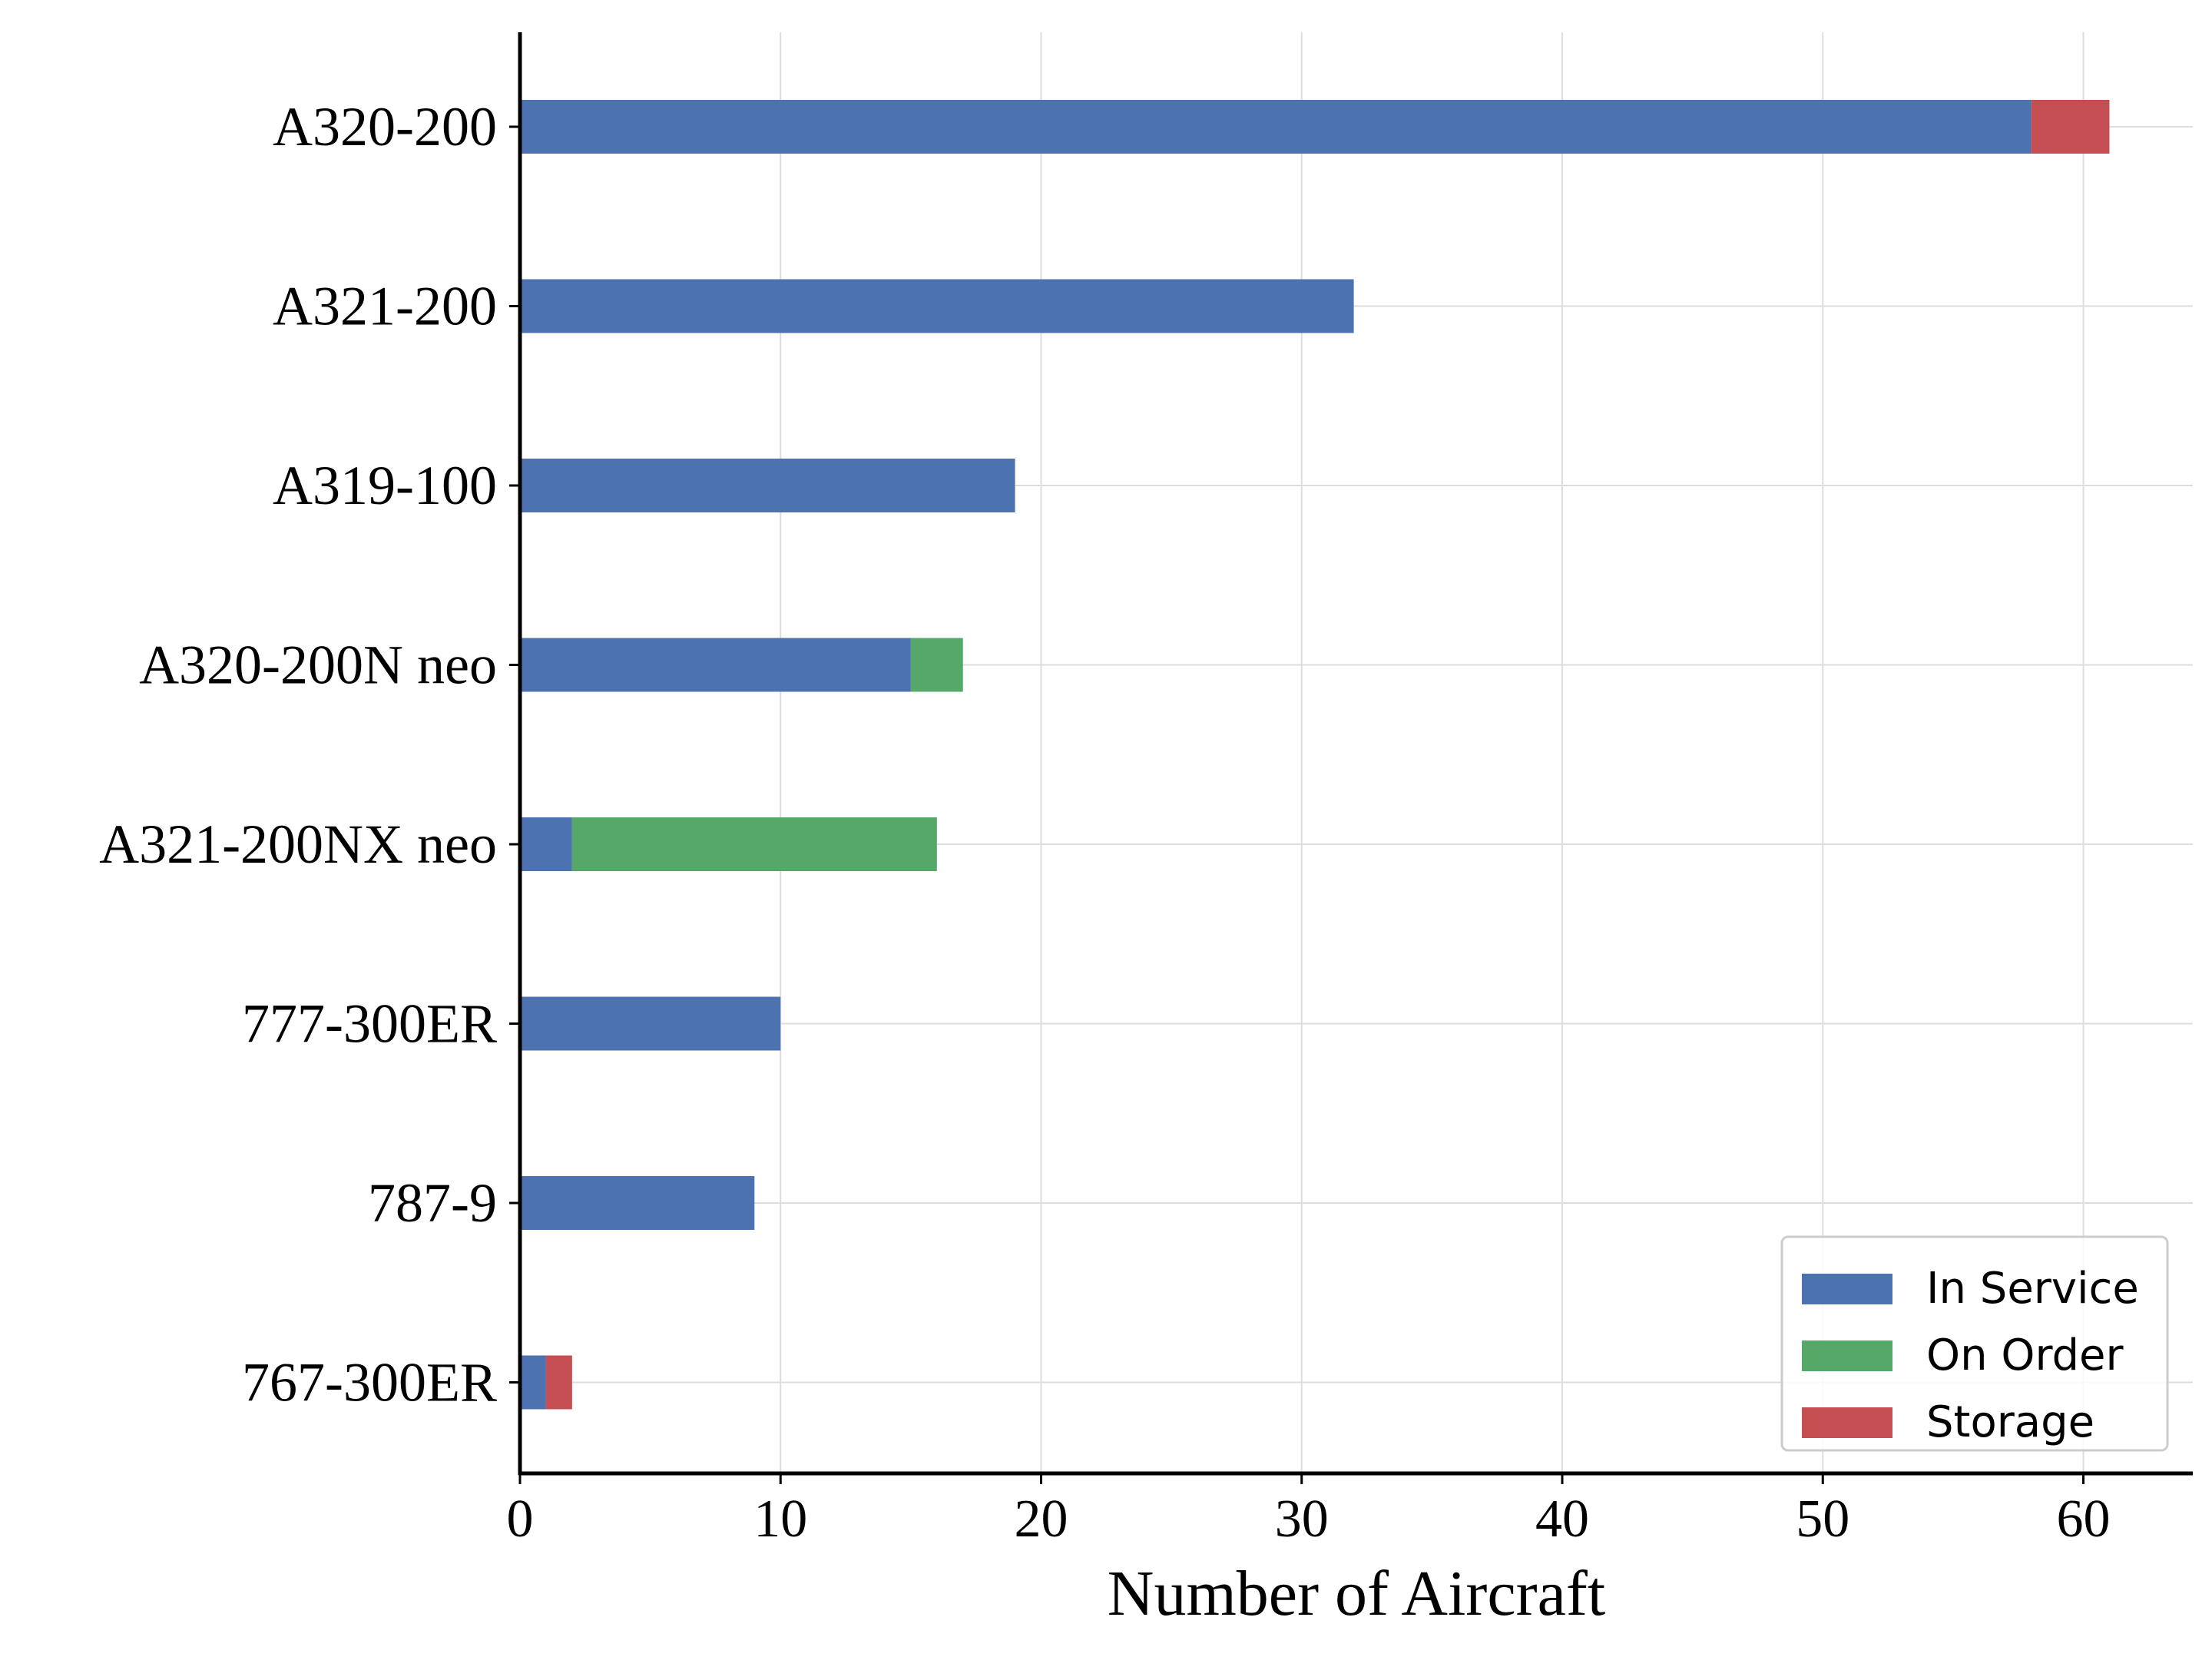 Image resolution: width=2212 pixels, height=1657 pixels. What do you see at coordinates (1356, 1593) in the screenshot?
I see `x-axis-title: Number of Aircraft` at bounding box center [1356, 1593].